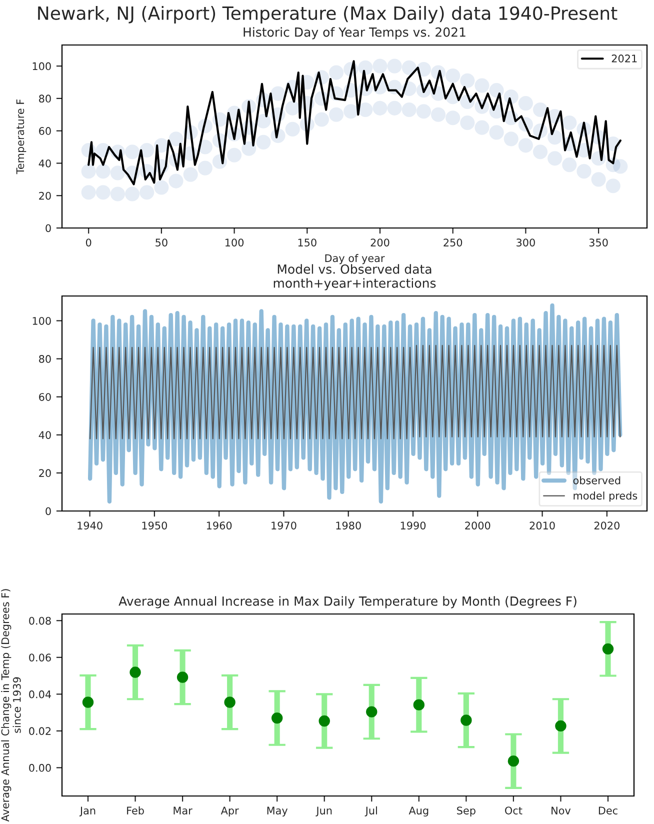 The width and height of the screenshot is (654, 824). Describe the element at coordinates (328, 15) in the screenshot. I see `text: Newark, NJ (Airport) Temperature (Max Daily) data 1940-Present` at that location.